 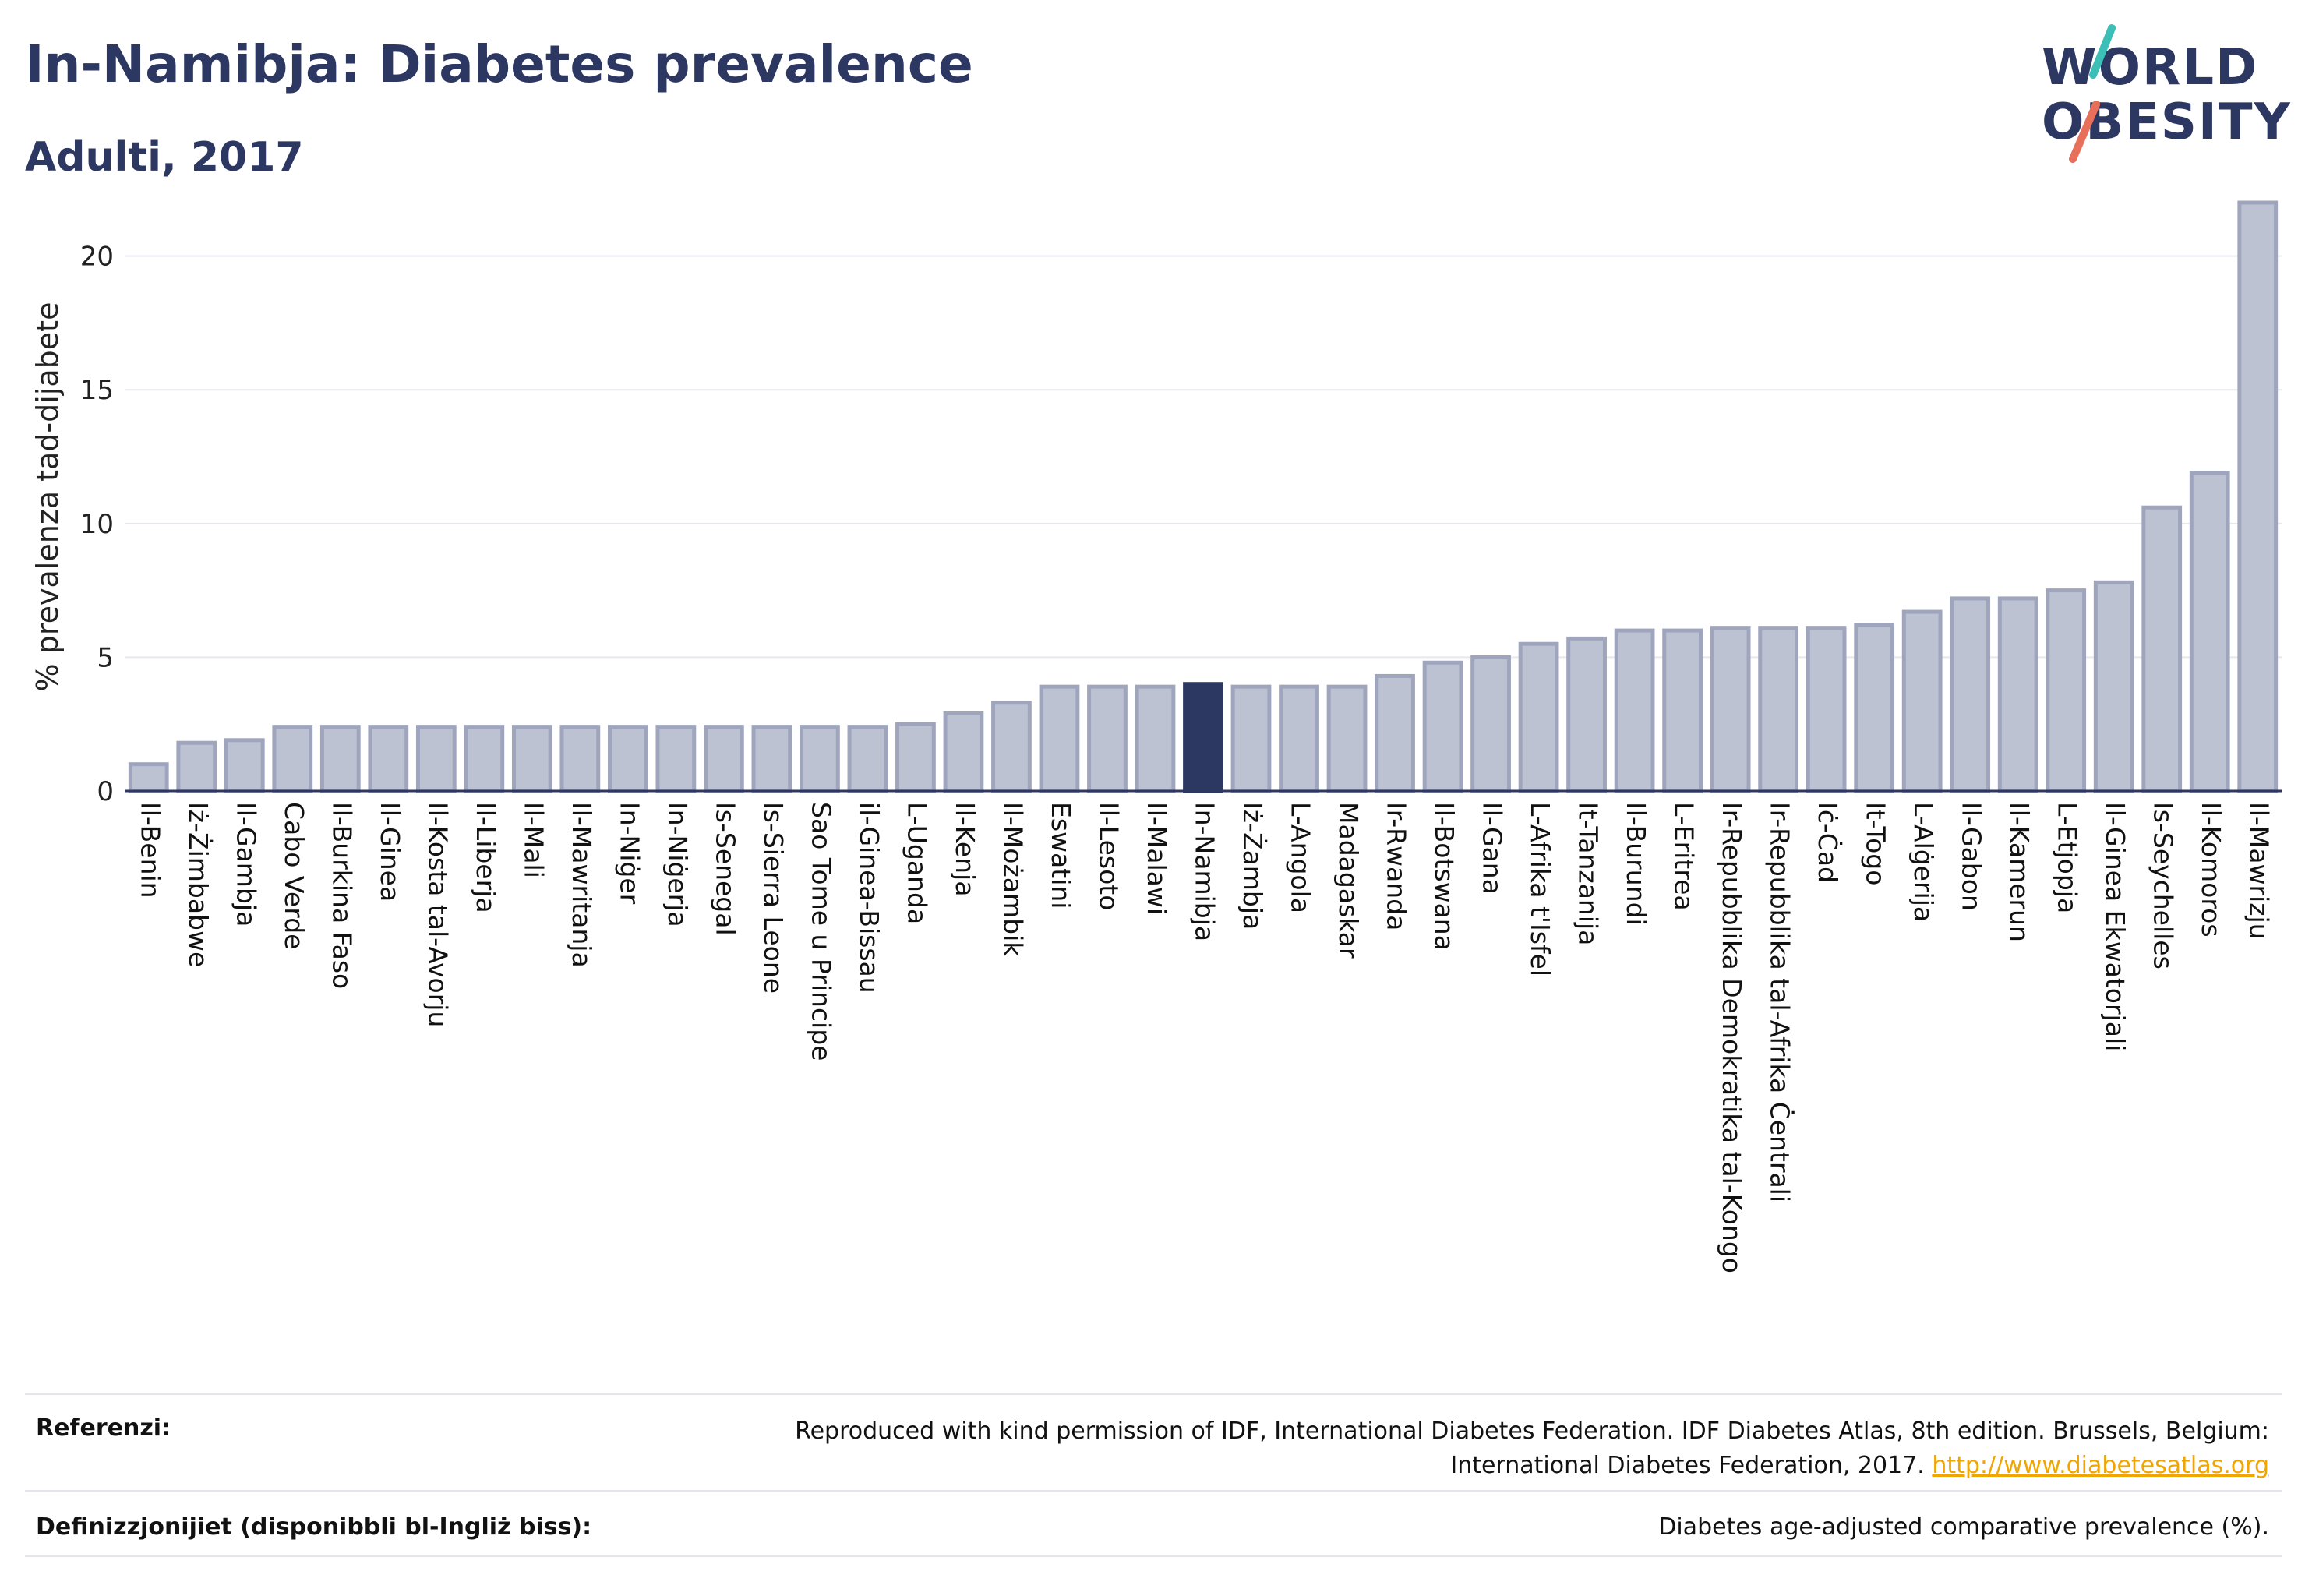 What do you see at coordinates (1540, 889) in the screenshot?
I see `x-tick-label: L-Afrika t'Isfel` at bounding box center [1540, 889].